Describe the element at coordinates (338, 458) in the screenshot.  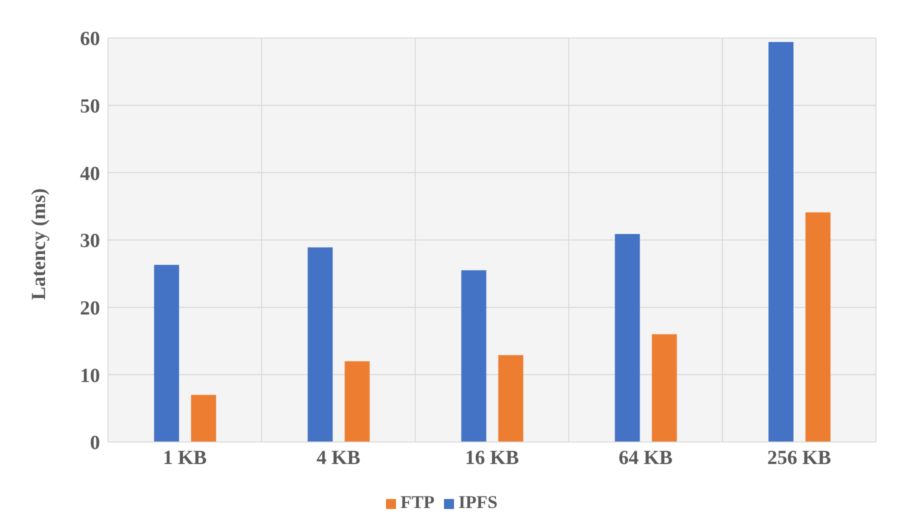
I see `x-tick-label: 4 KB` at that location.